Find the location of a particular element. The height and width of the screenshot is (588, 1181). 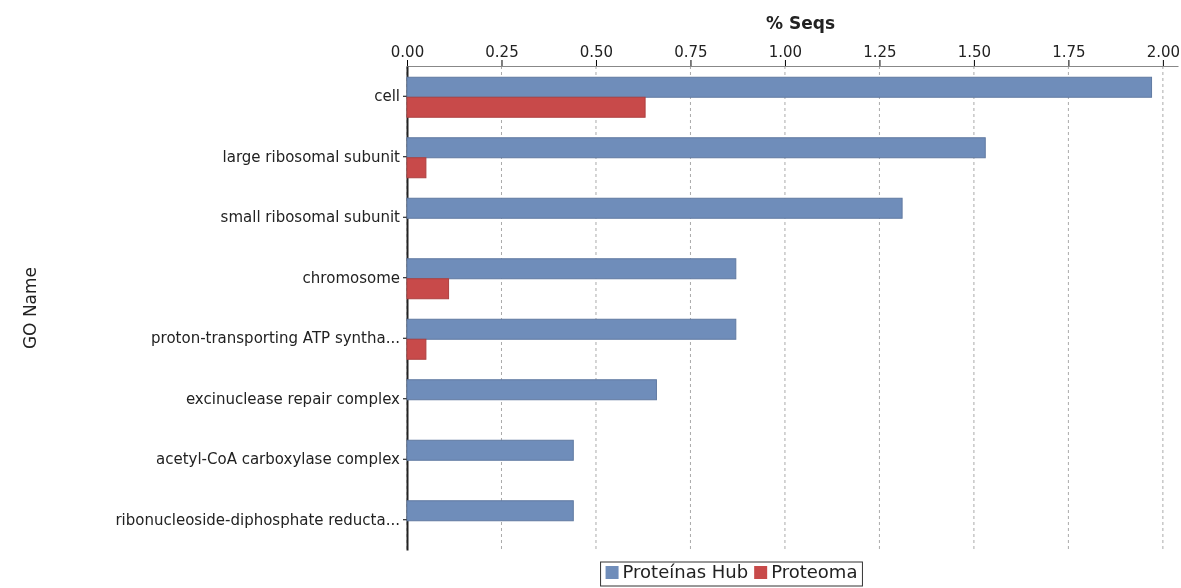

y-tick-label: excinuclease repair complex is located at coordinates (293, 398).